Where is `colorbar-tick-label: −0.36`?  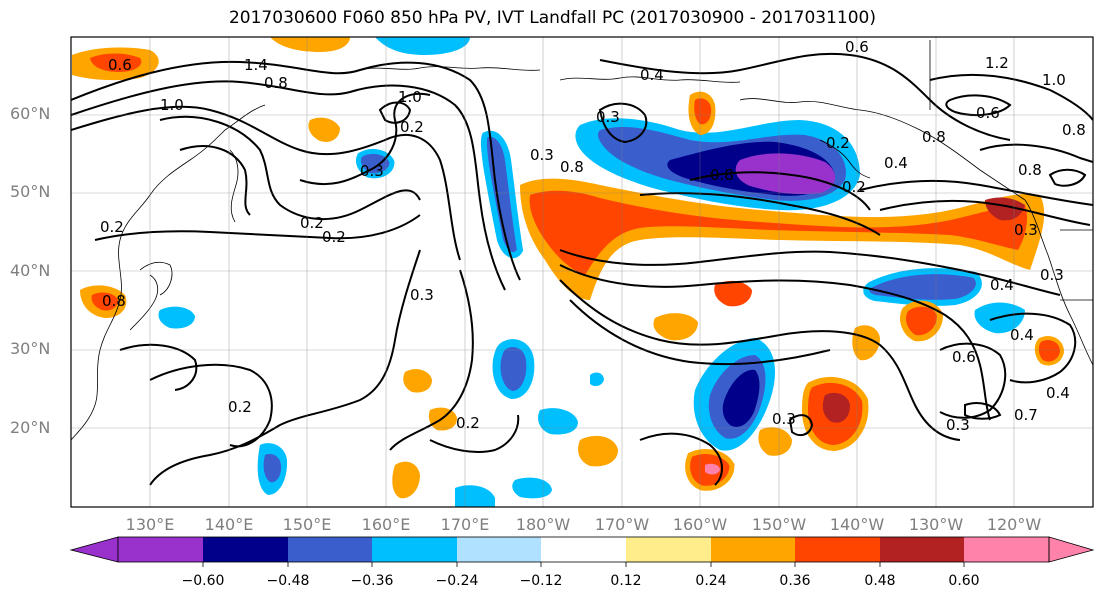 colorbar-tick-label: −0.36 is located at coordinates (372, 581).